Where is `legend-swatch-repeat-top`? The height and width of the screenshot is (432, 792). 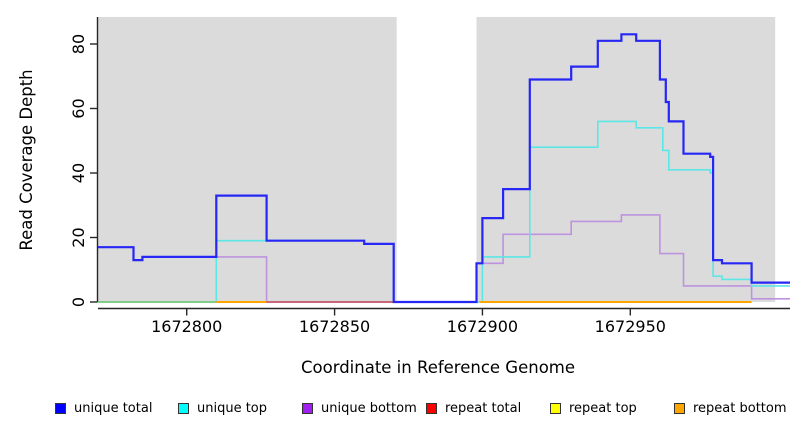
legend-swatch-repeat-top is located at coordinates (555, 408).